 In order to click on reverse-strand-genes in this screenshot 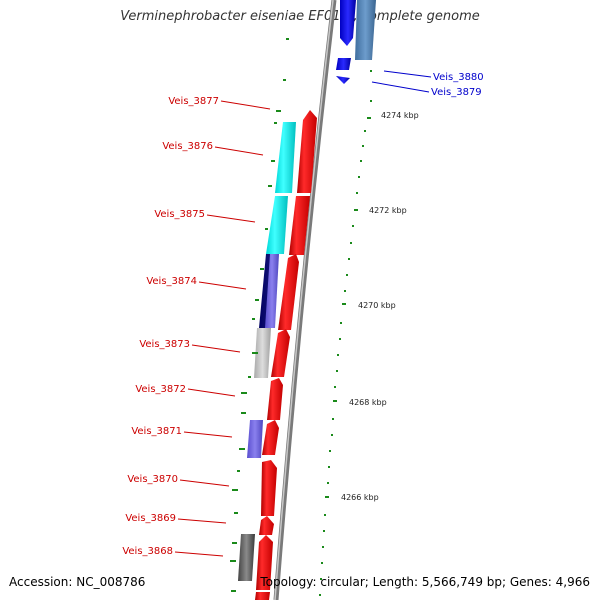, I will do `click(277, 355)`.